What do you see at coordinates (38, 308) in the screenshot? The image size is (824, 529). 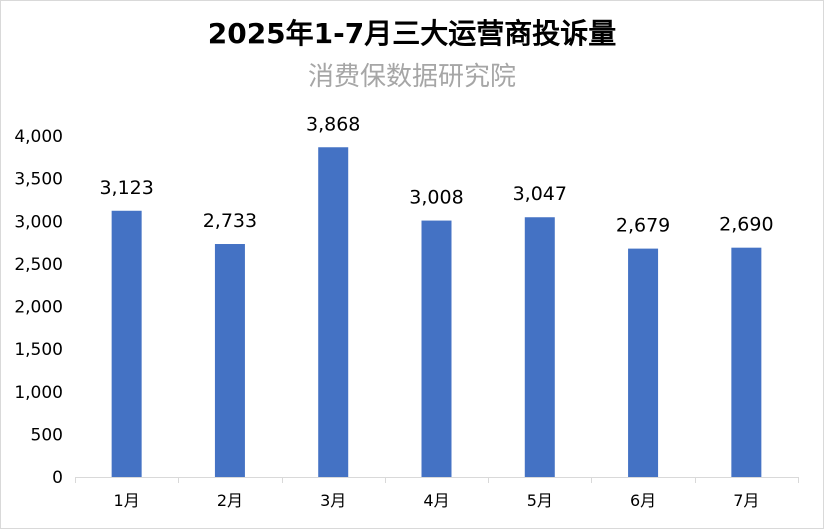 I see `y-tick-label: 2,000` at bounding box center [38, 308].